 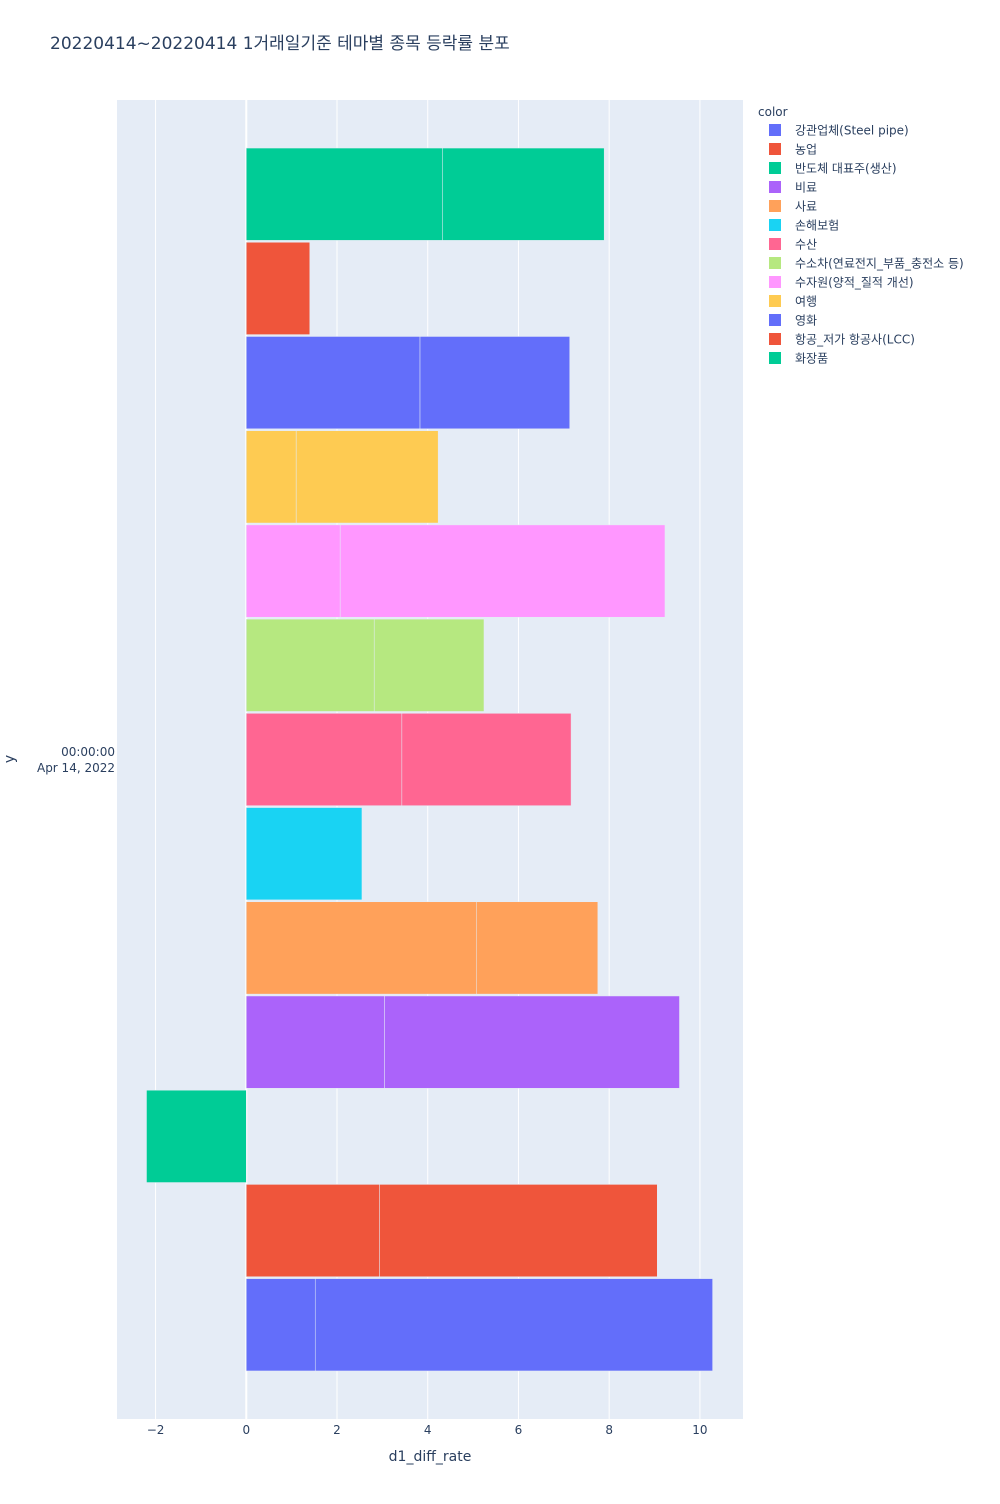 I want to click on x-tick-label: 2, so click(x=337, y=1430).